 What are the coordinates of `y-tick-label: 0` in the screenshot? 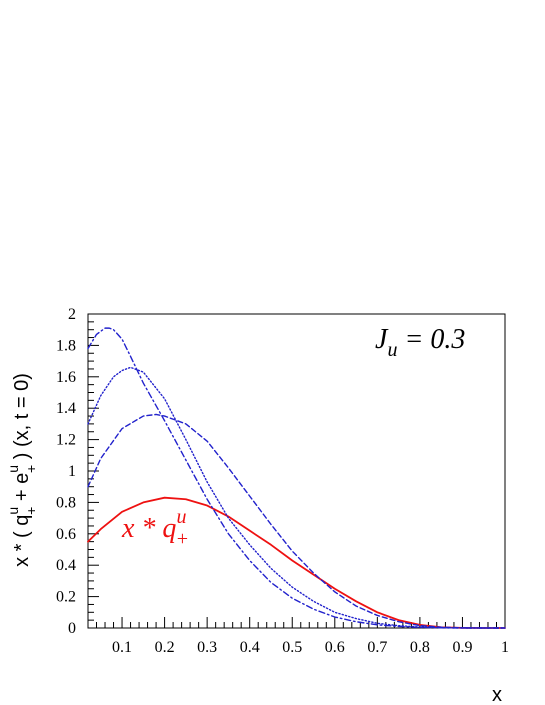 It's located at (72, 628).